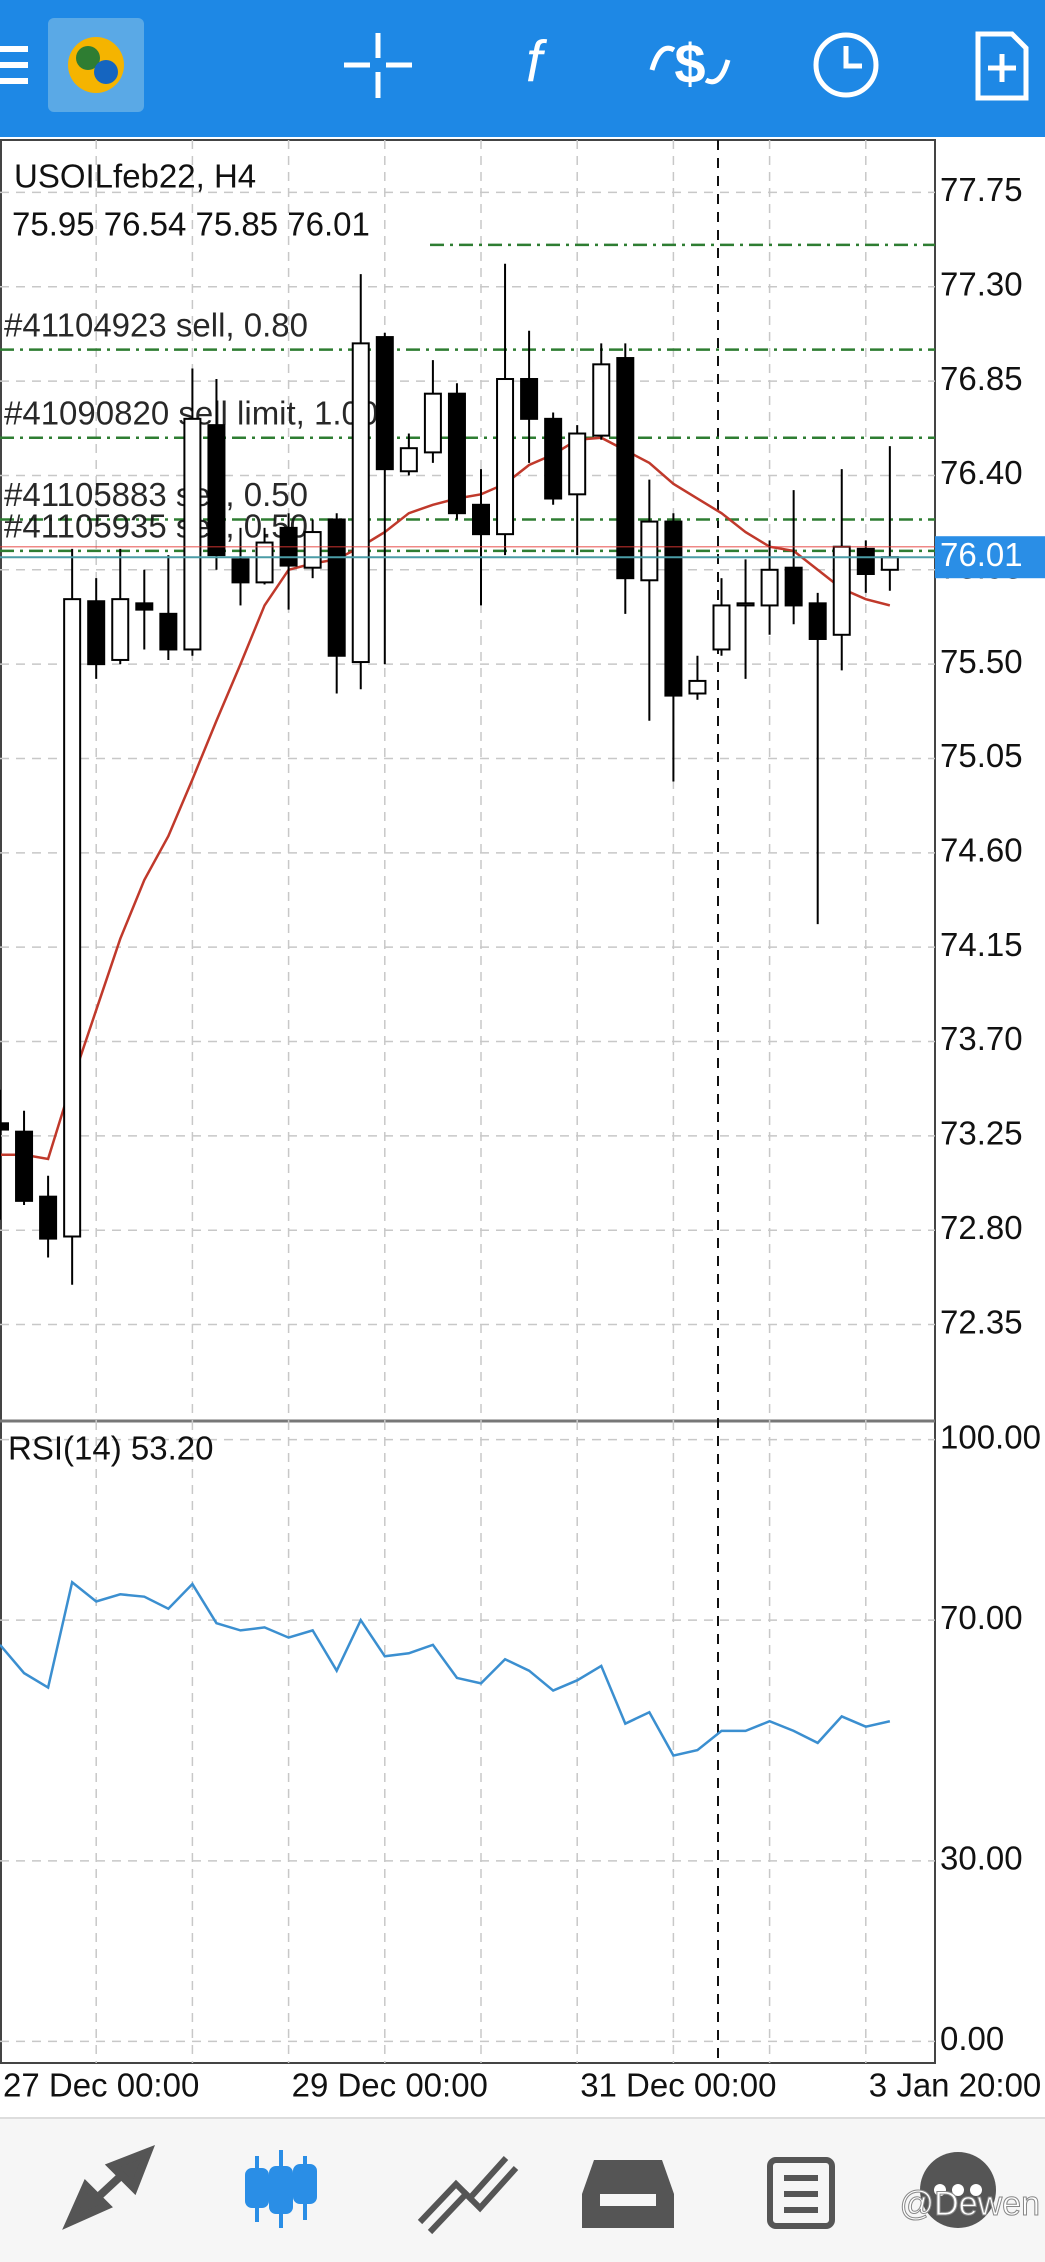  What do you see at coordinates (981, 283) in the screenshot?
I see `y-tick-label: 77.30` at bounding box center [981, 283].